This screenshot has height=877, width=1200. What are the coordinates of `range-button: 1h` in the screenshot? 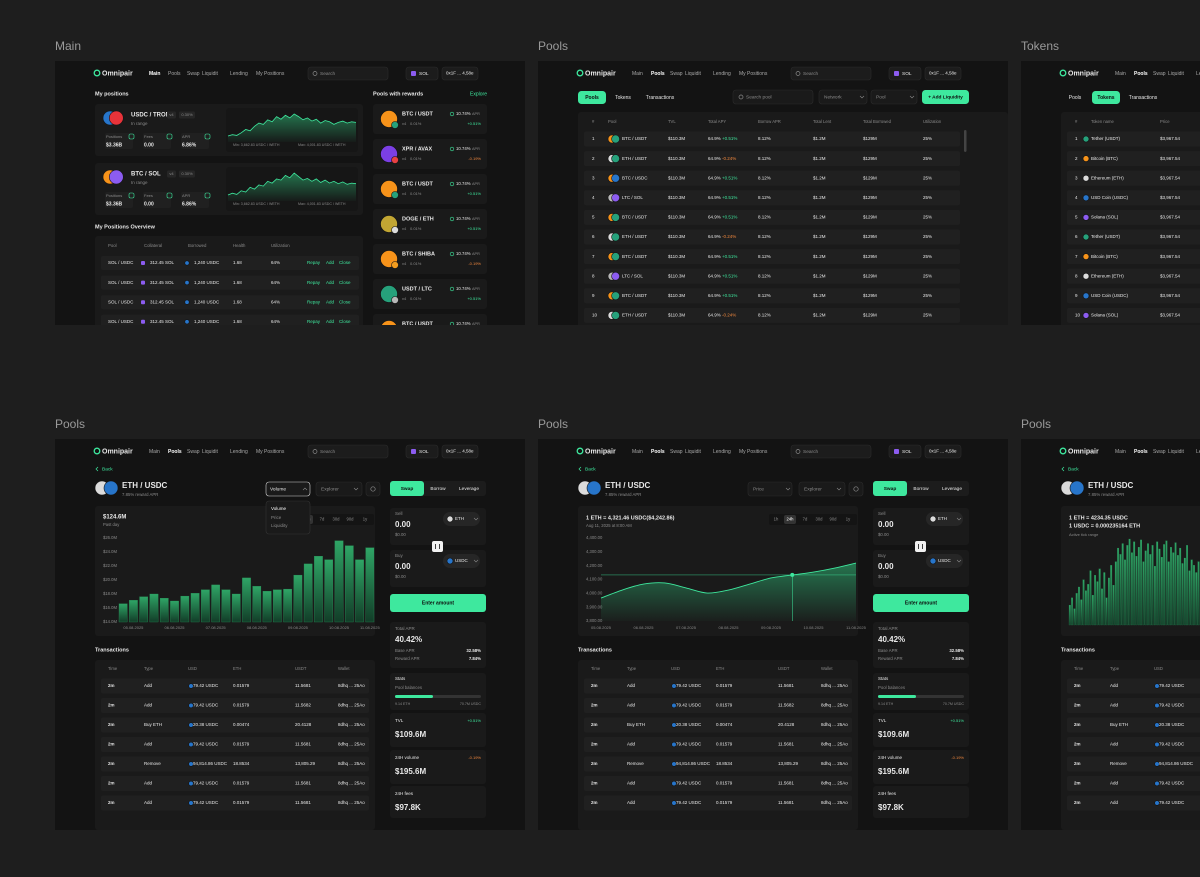 It's located at (776, 519).